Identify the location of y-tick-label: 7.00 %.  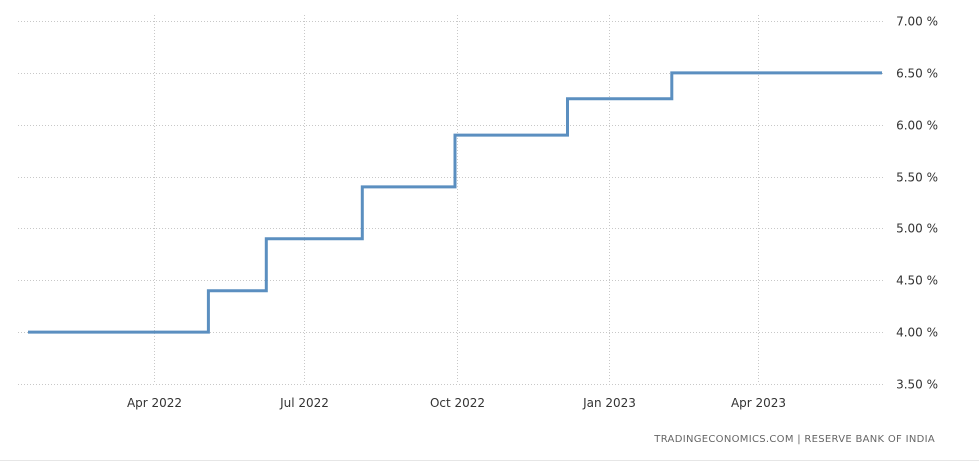
(917, 22).